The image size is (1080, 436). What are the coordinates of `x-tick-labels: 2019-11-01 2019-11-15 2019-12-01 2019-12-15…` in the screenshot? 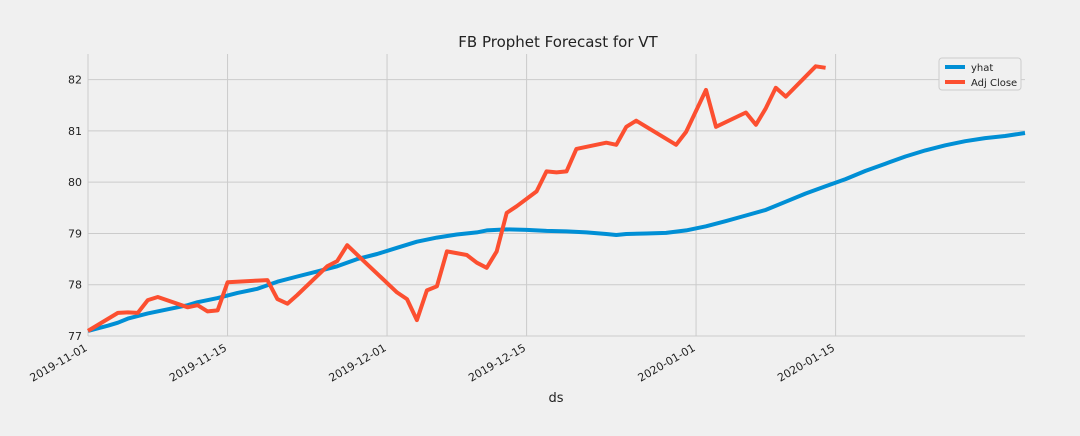 It's located at (432, 362).